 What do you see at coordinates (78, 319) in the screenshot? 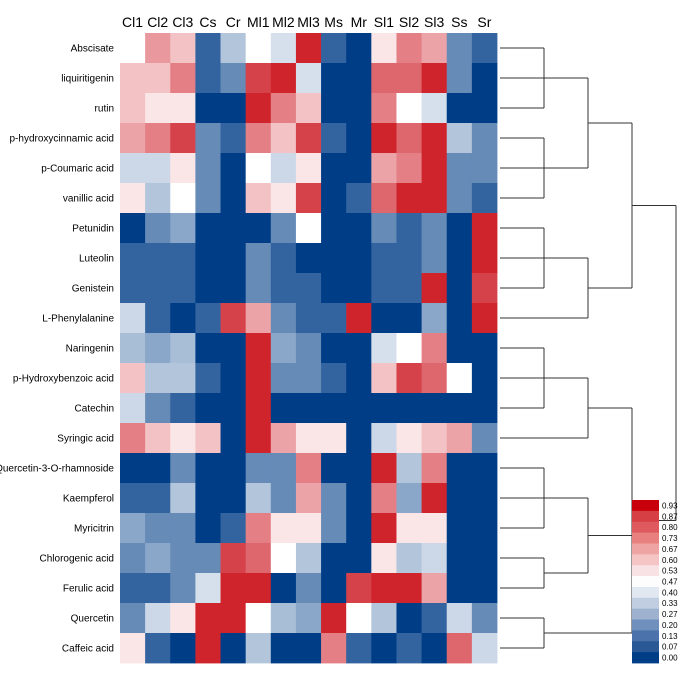
I see `row-label: L-Phenylalanine` at bounding box center [78, 319].